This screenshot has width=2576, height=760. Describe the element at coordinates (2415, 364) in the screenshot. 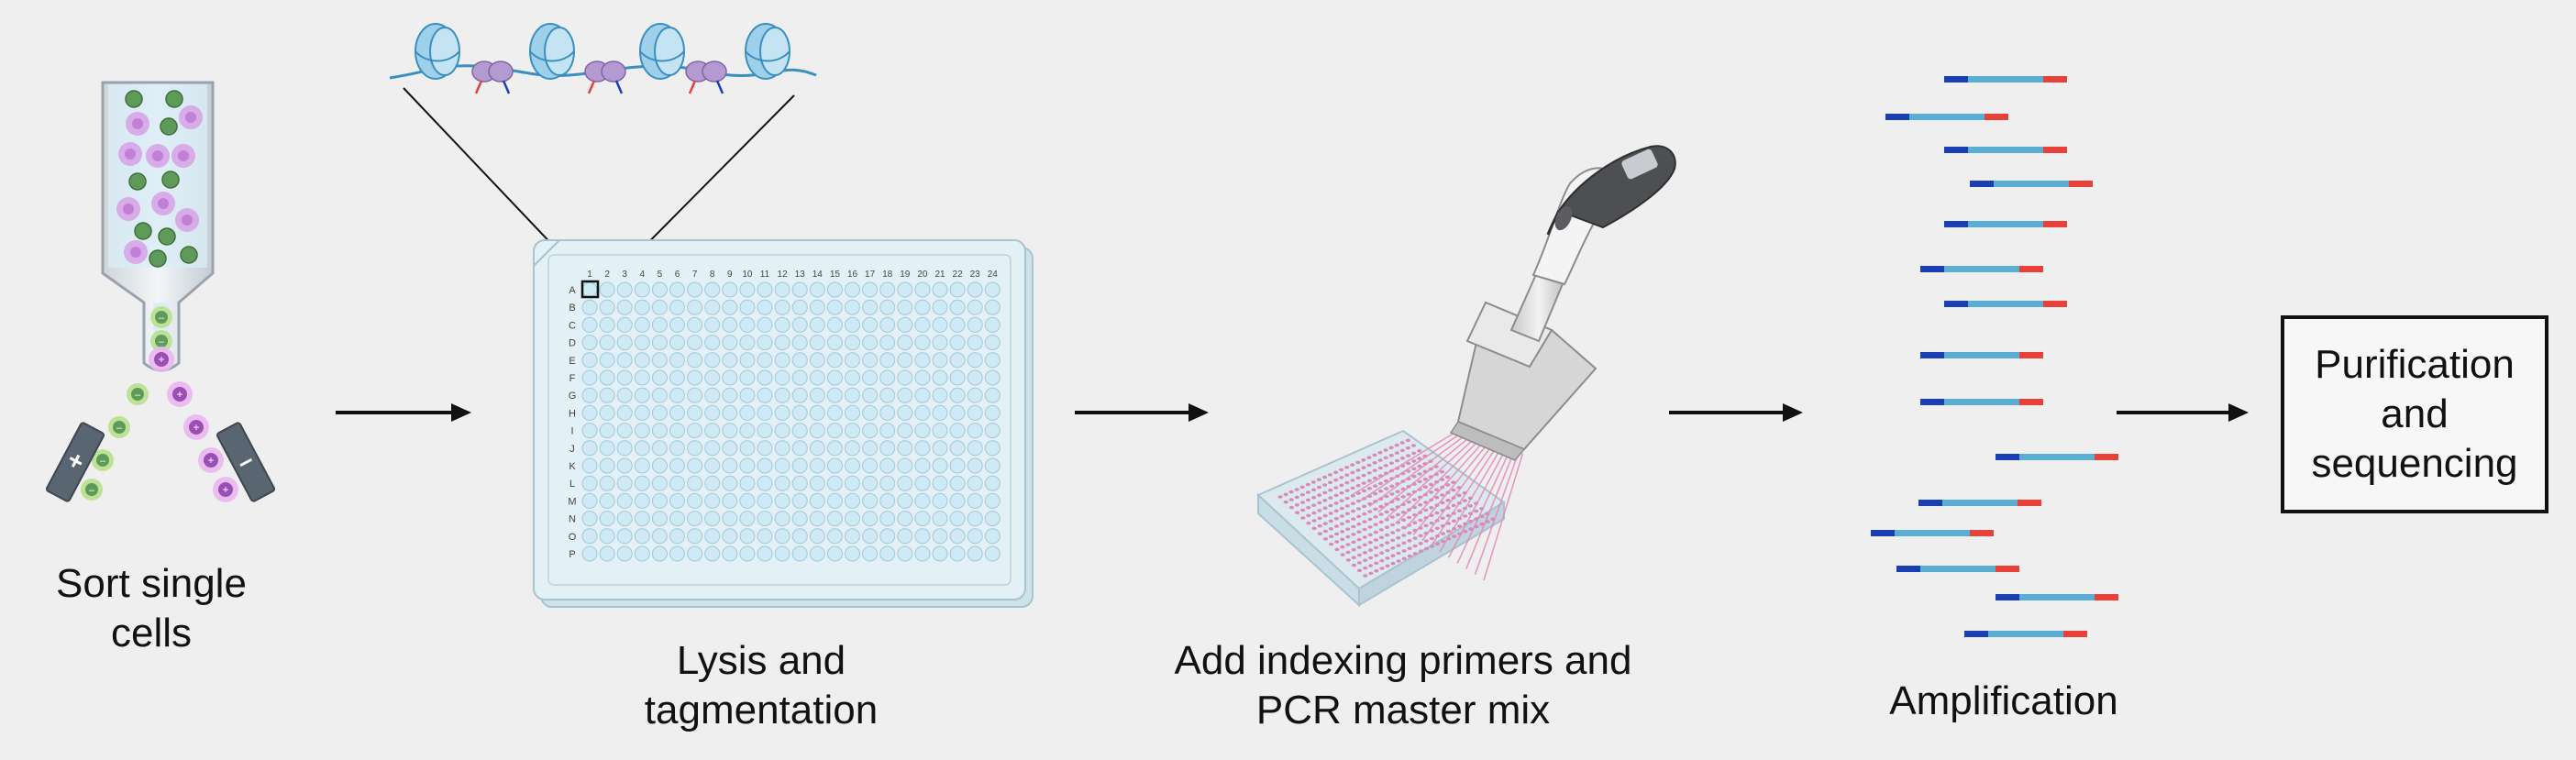

I see `caption-line: Purification` at that location.